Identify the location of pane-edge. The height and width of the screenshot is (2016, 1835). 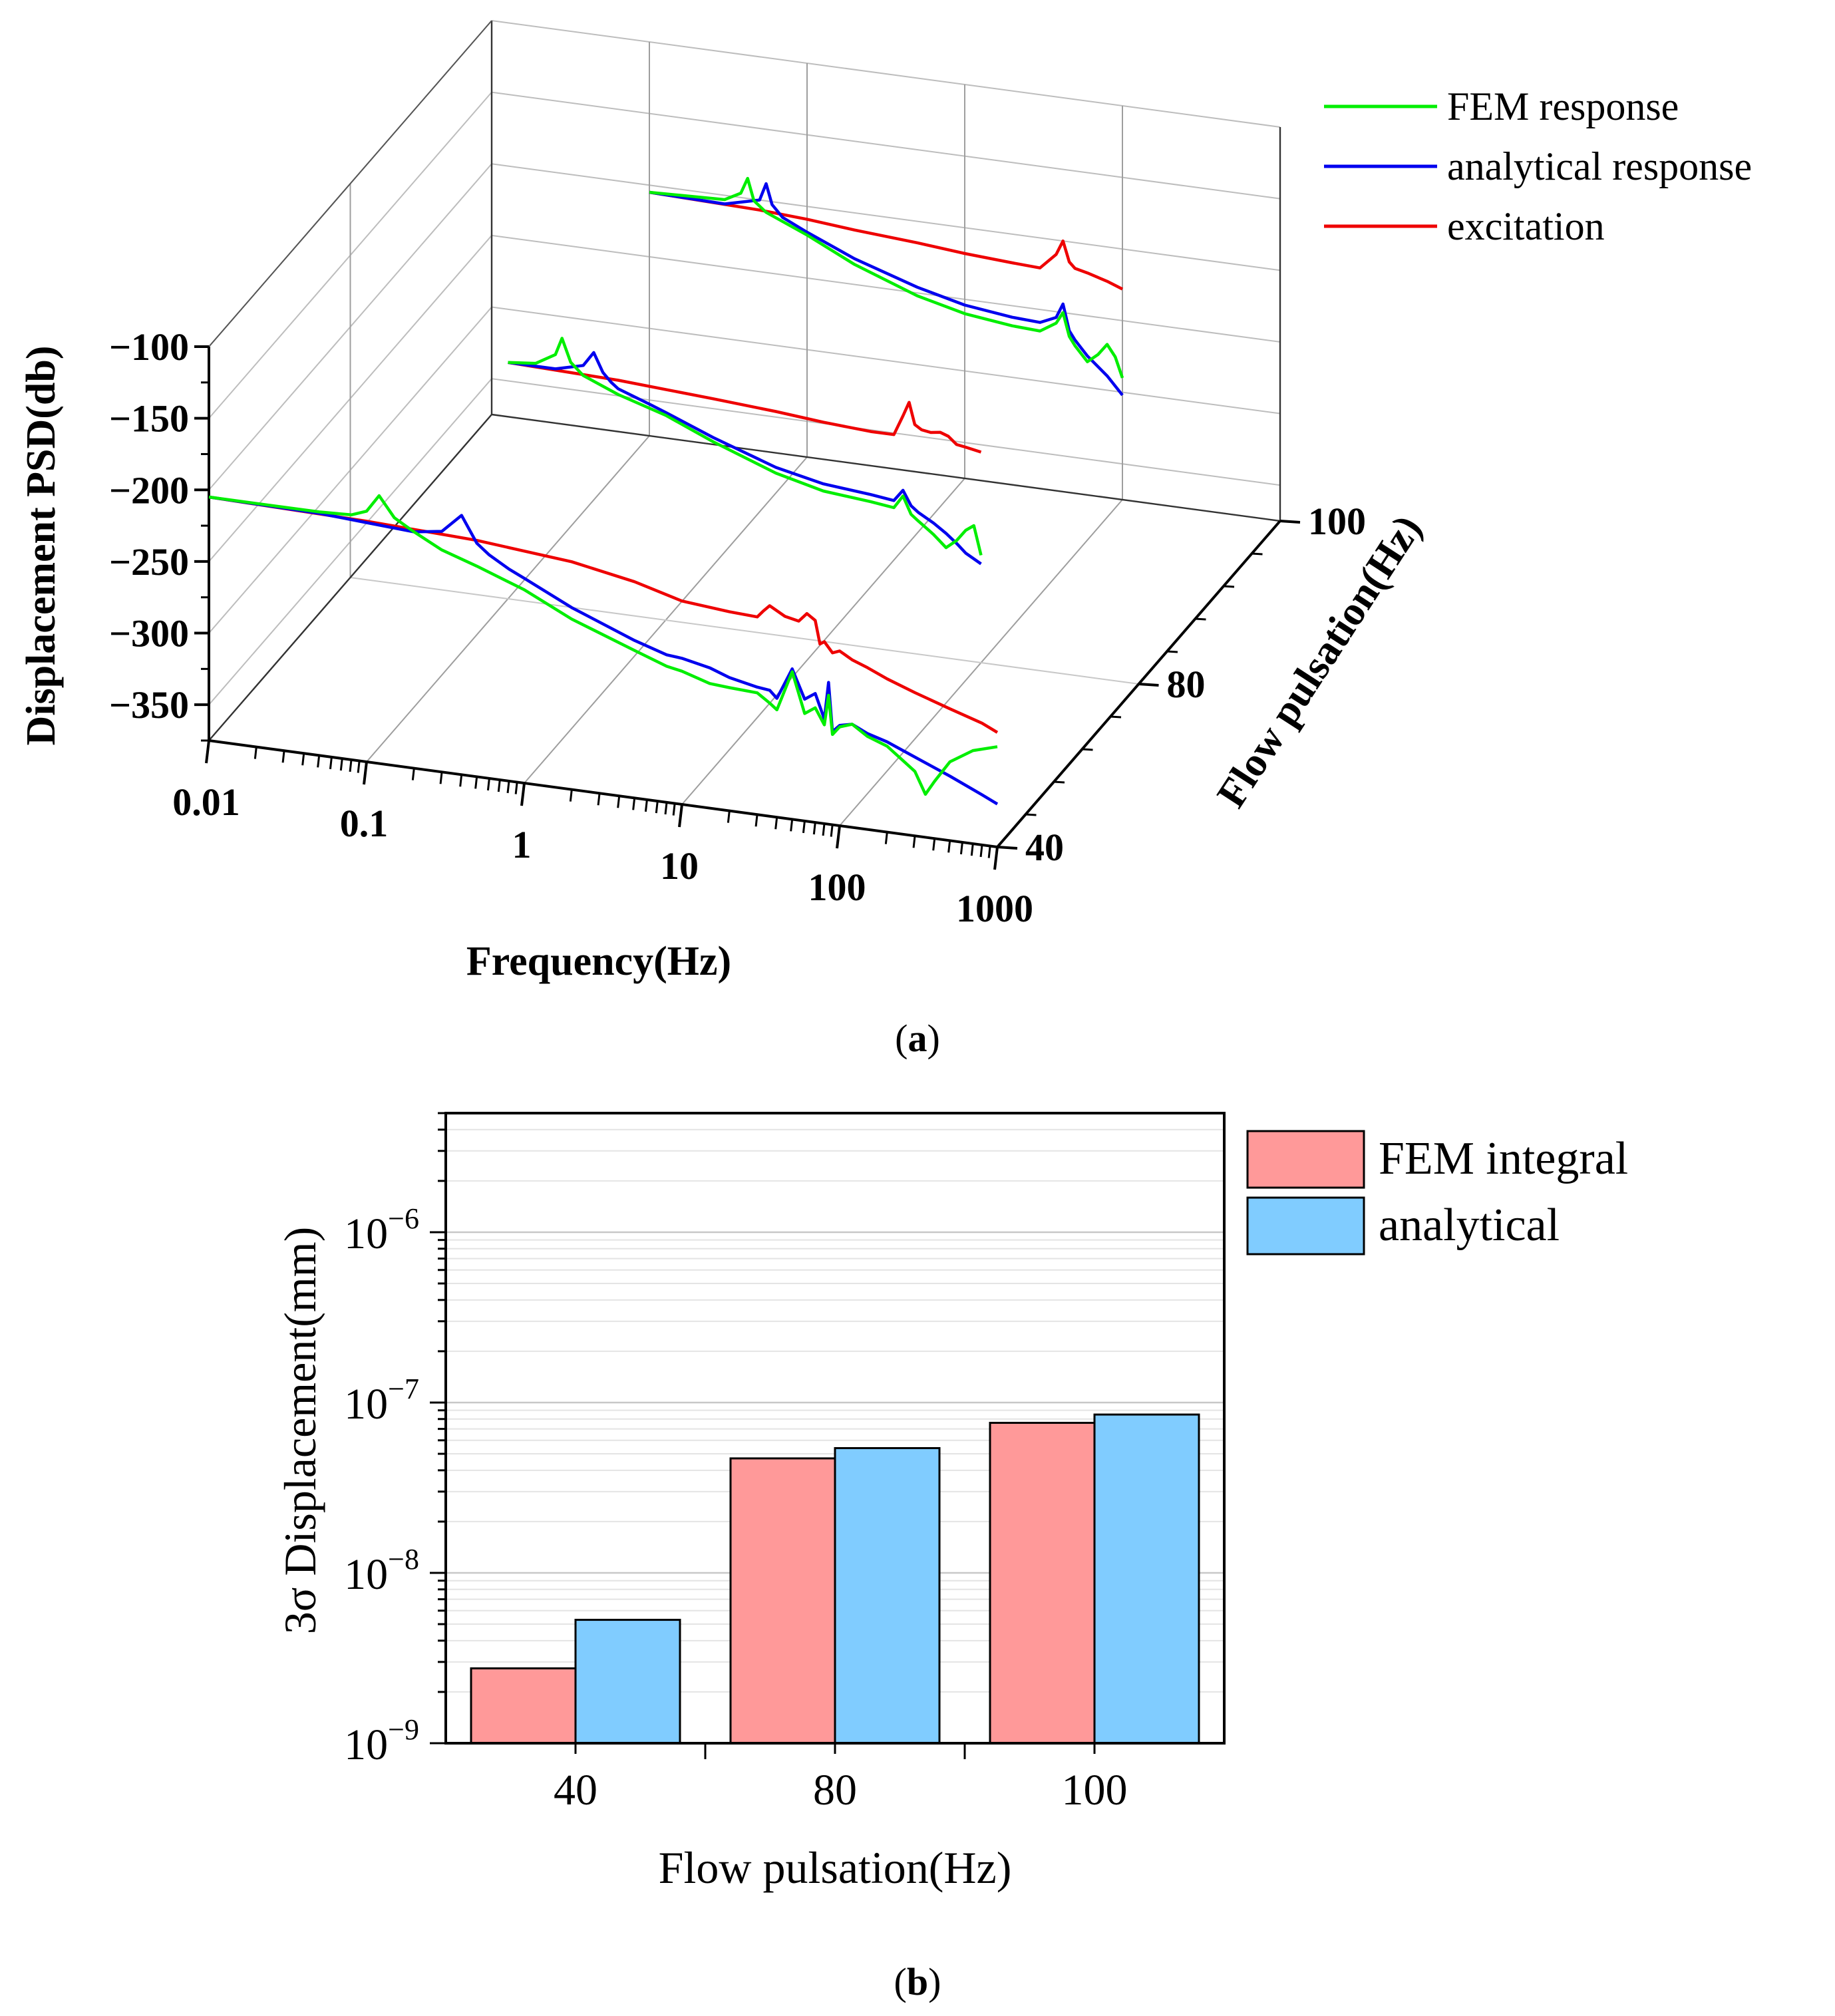
(886, 467).